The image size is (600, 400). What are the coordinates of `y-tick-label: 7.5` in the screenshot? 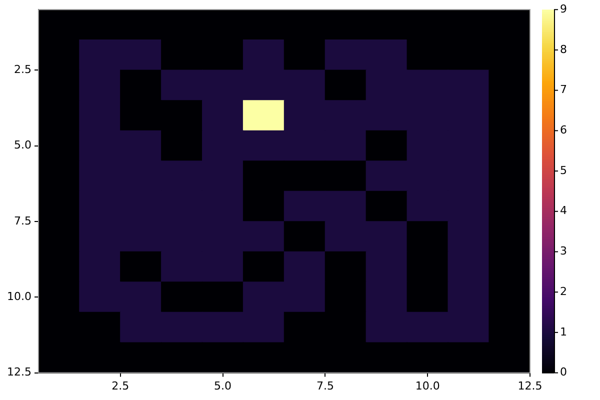 It's located at (23, 221).